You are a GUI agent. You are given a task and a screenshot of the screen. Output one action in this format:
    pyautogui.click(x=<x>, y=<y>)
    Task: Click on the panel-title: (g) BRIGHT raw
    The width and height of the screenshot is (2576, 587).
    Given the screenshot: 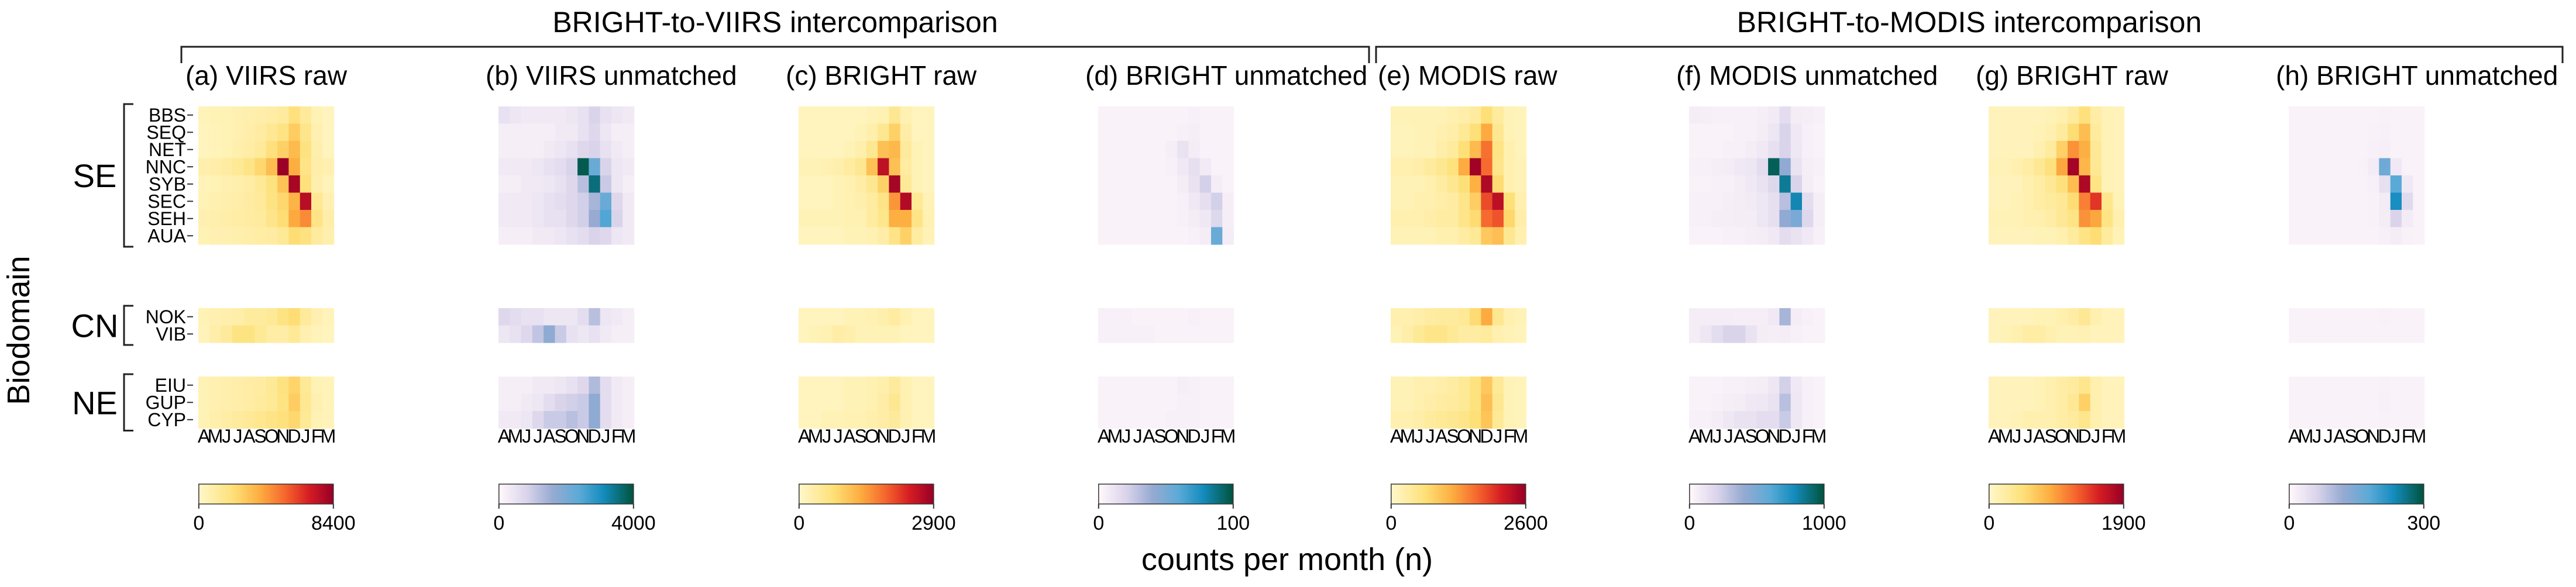 What is the action you would take?
    pyautogui.click(x=2072, y=75)
    